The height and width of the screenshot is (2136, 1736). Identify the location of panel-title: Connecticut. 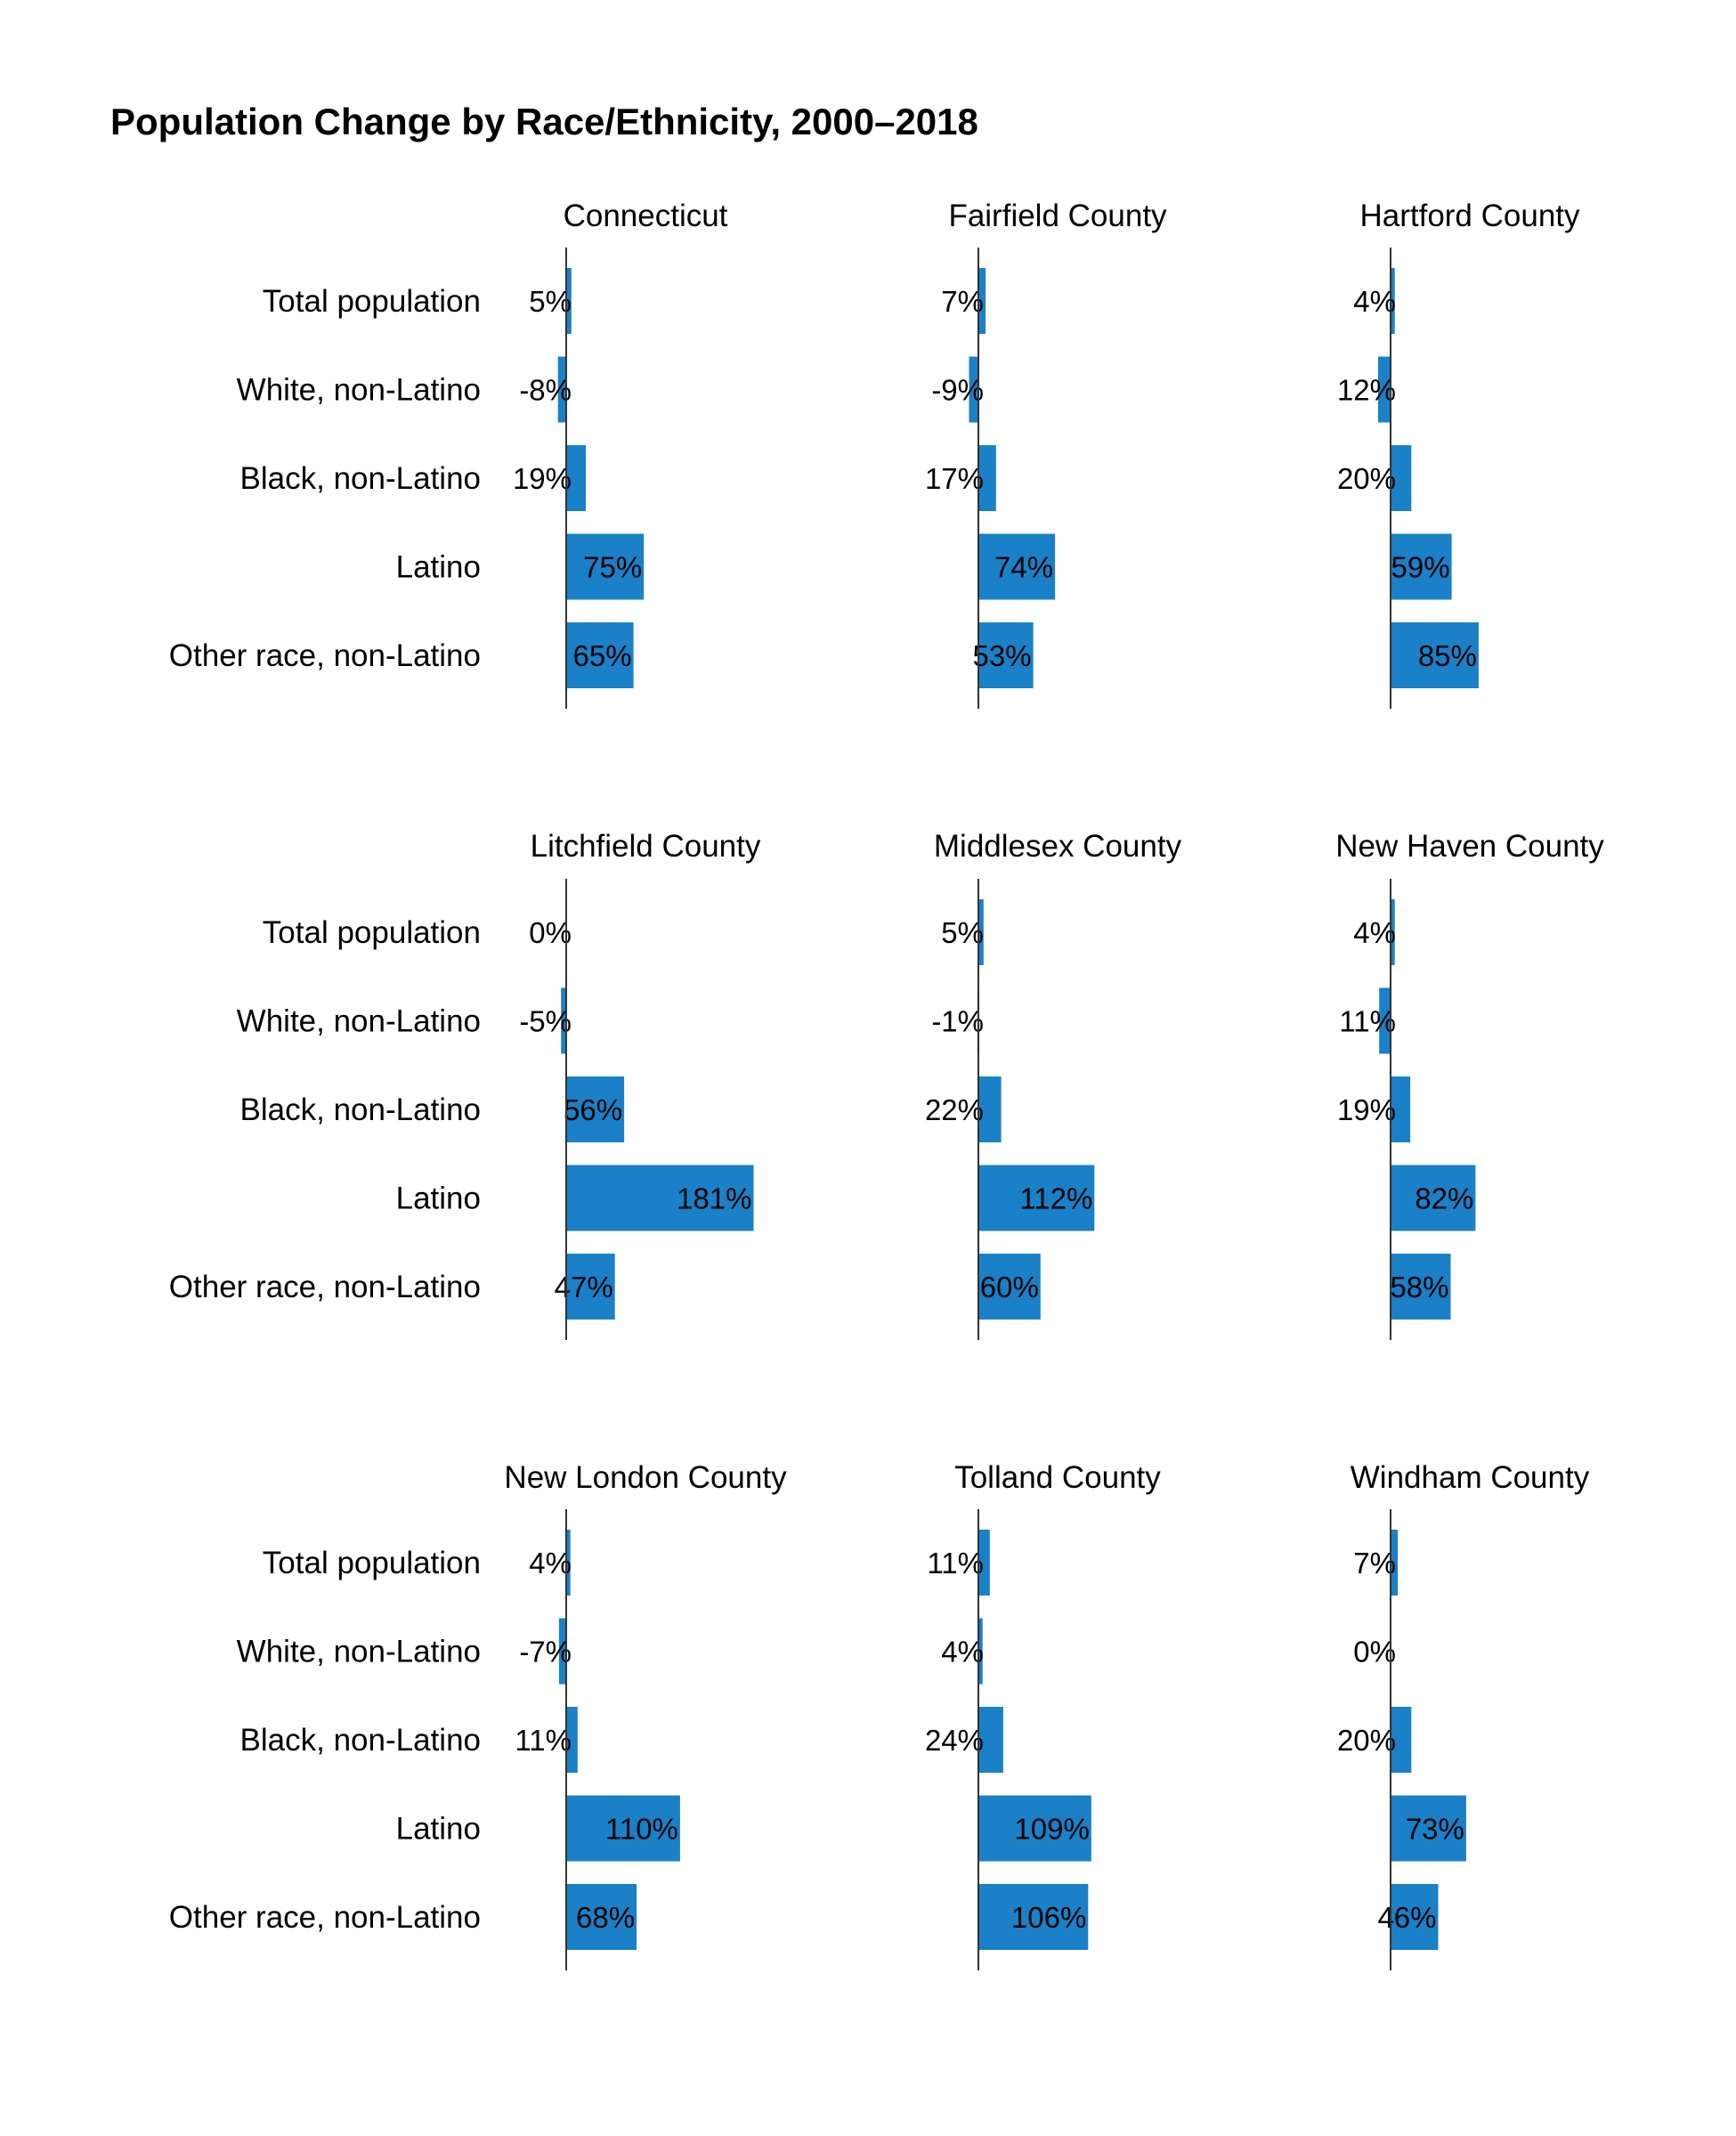
(646, 216).